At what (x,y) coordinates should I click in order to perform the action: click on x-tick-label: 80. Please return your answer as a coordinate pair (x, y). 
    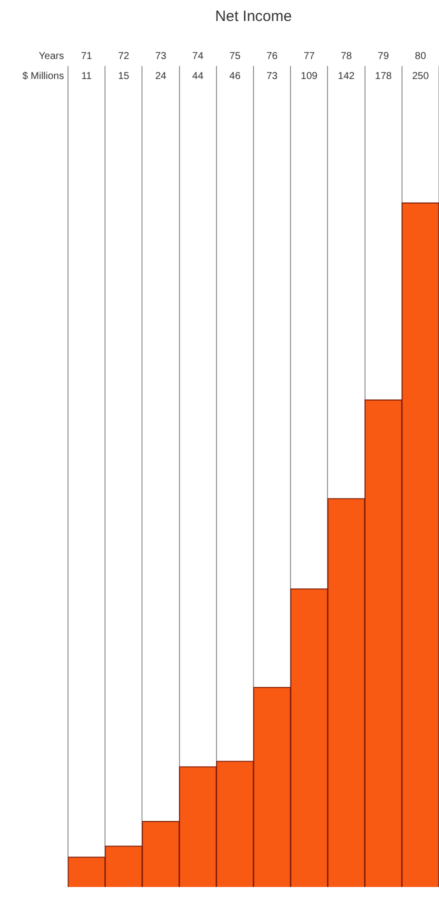
    Looking at the image, I should click on (420, 56).